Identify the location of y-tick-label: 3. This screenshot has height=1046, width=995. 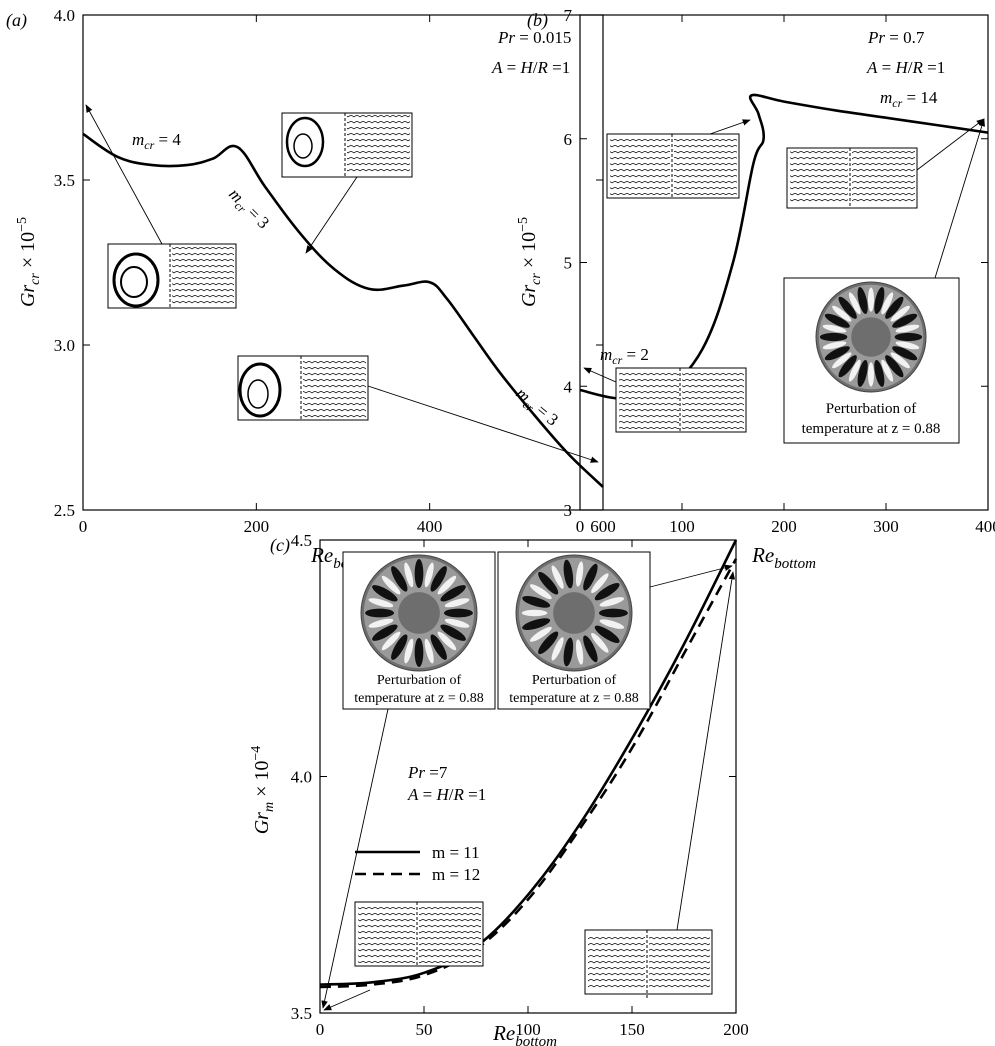
(568, 510).